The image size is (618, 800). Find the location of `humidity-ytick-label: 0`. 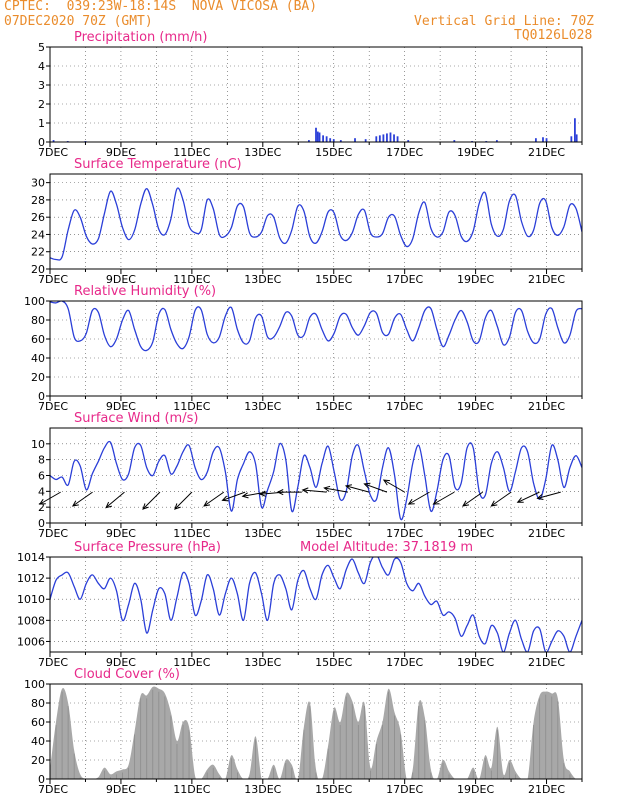

humidity-ytick-label: 0 is located at coordinates (41, 396).